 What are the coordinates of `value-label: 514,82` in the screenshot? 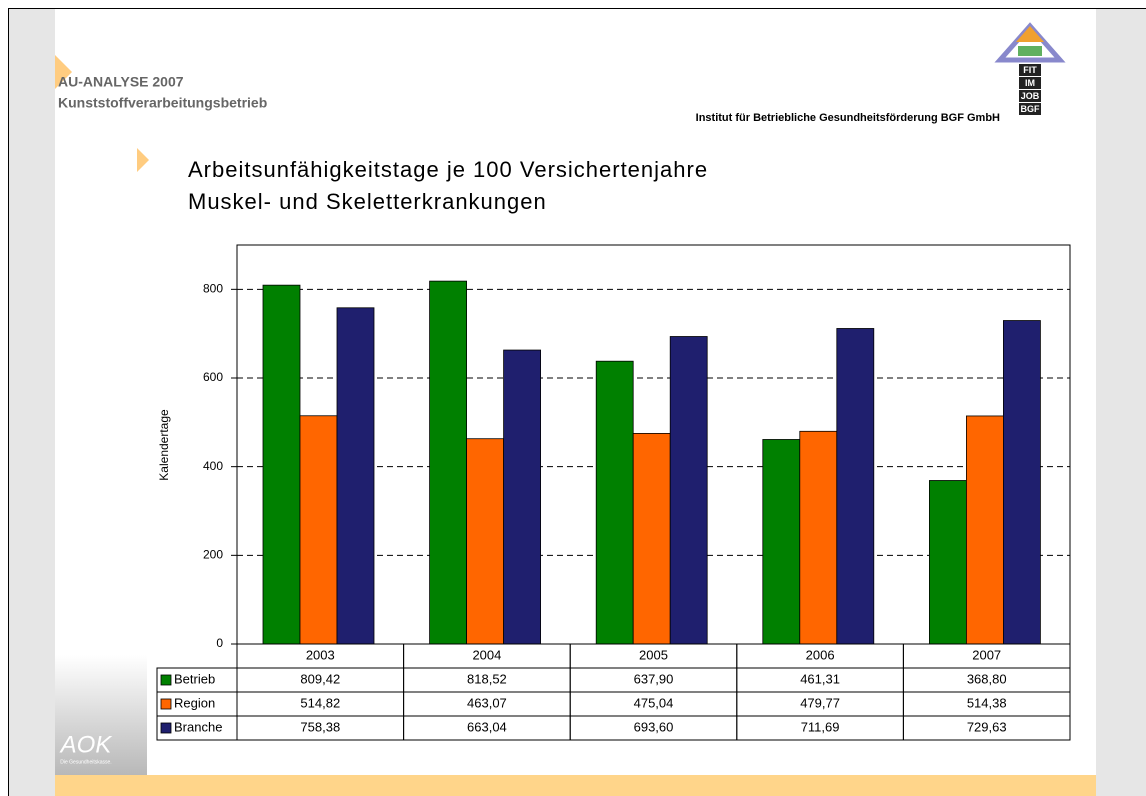 It's located at (320, 702).